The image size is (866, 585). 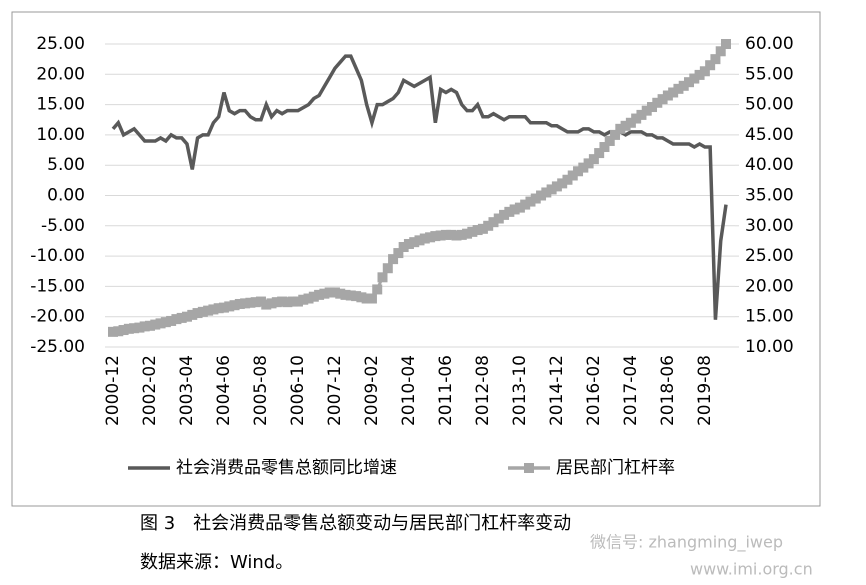 I want to click on y2-tick-label: 35.00, so click(x=769, y=196).